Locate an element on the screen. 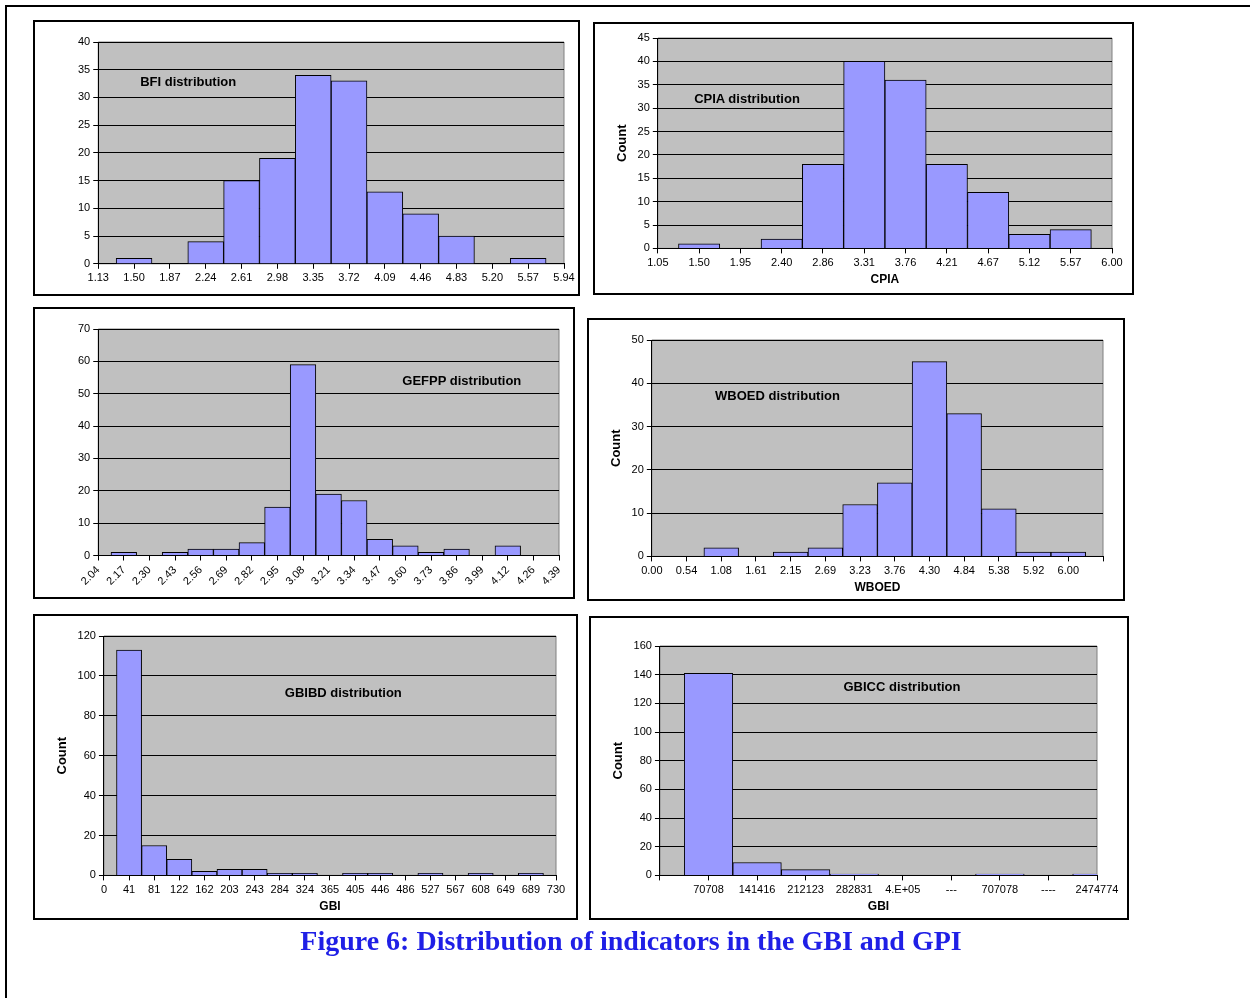  x-tick-label: 4.84 is located at coordinates (964, 570).